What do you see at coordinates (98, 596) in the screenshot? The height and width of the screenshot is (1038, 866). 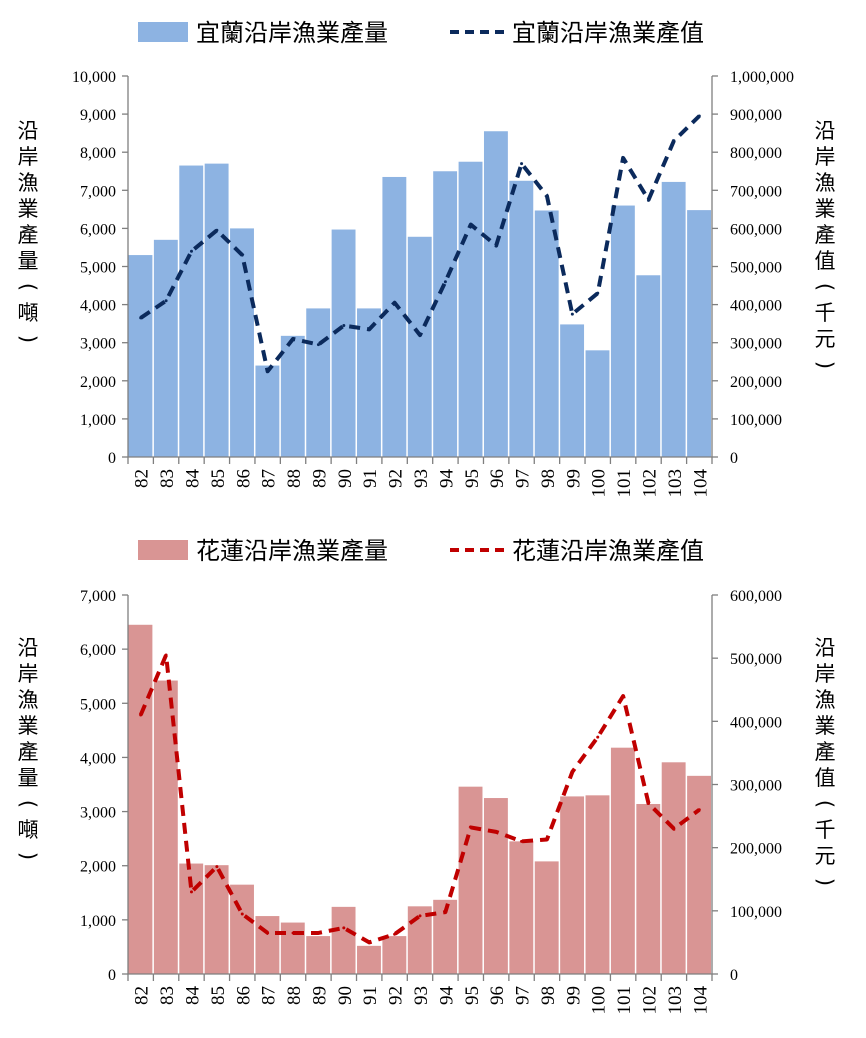 I see `left-tick-label: 7,000` at bounding box center [98, 596].